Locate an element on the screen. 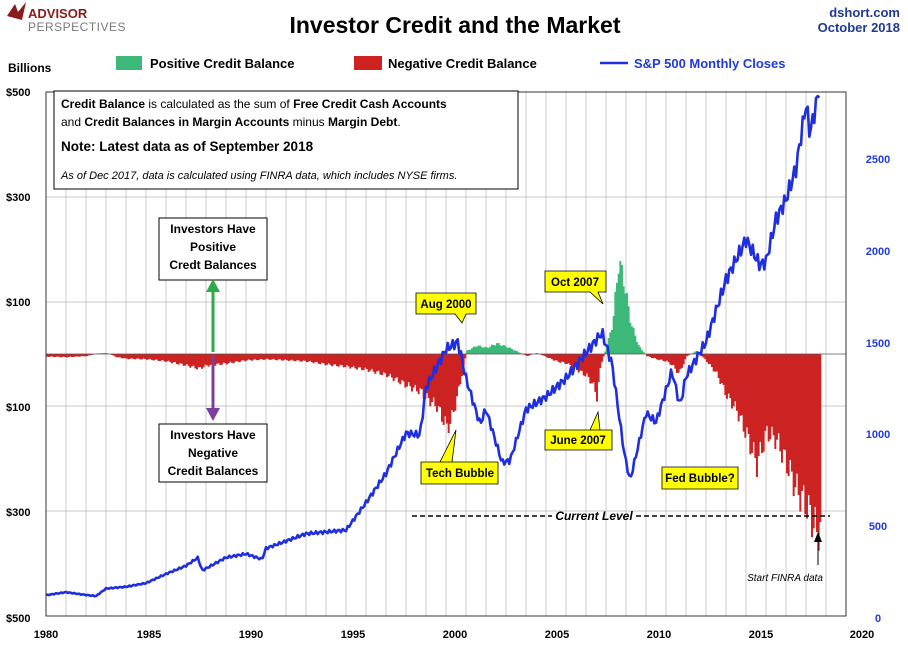 The image size is (908, 659). legend-label-negative: Negative Credit Balance is located at coordinates (462, 63).